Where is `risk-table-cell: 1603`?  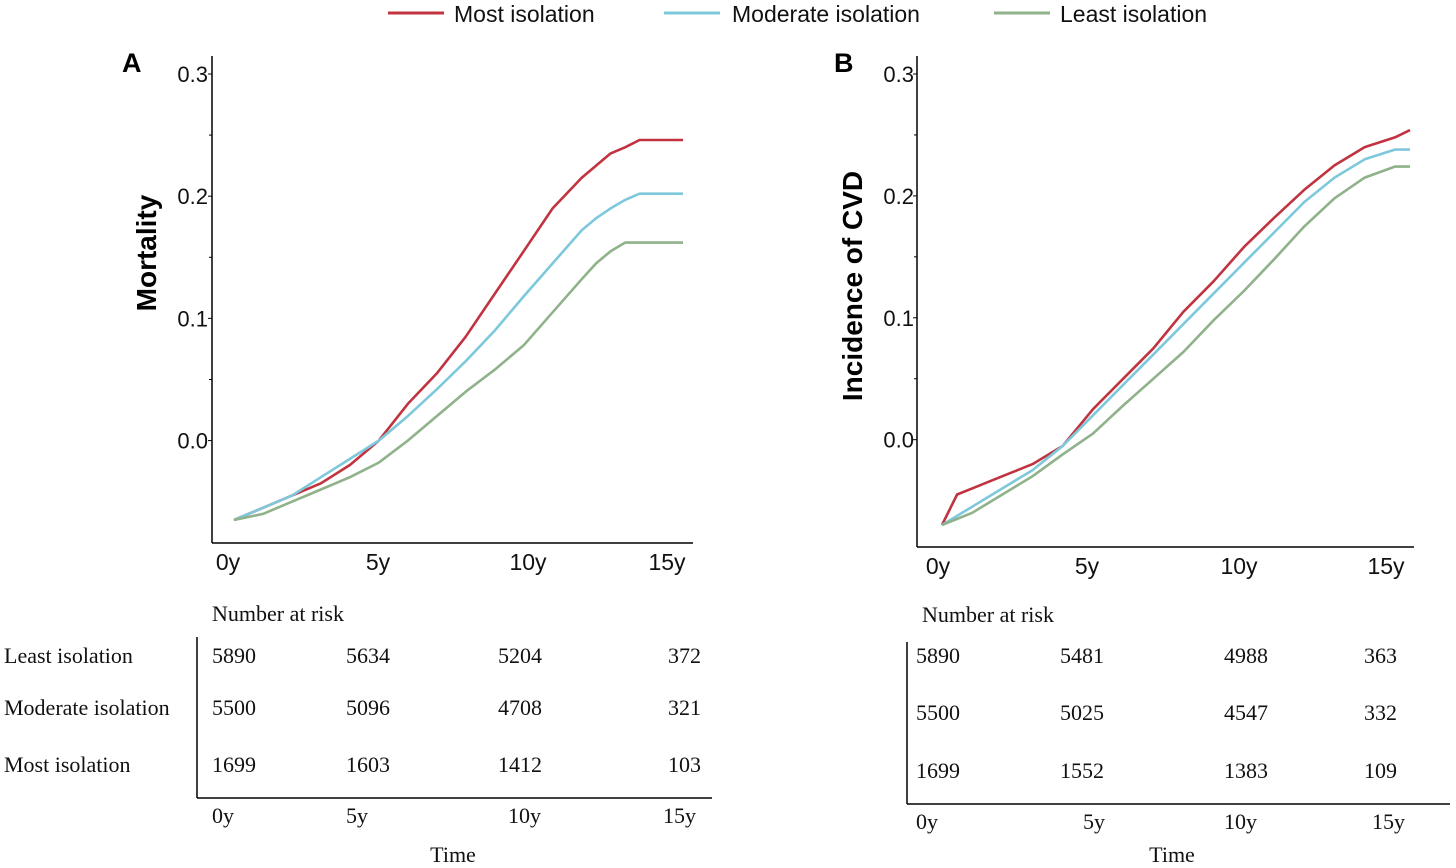 risk-table-cell: 1603 is located at coordinates (368, 764).